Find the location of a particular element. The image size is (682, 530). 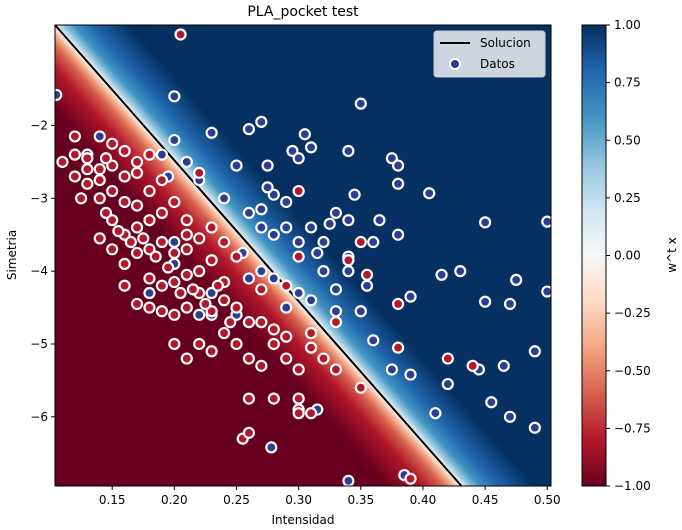

x-tick-label: 0.50 is located at coordinates (547, 500).